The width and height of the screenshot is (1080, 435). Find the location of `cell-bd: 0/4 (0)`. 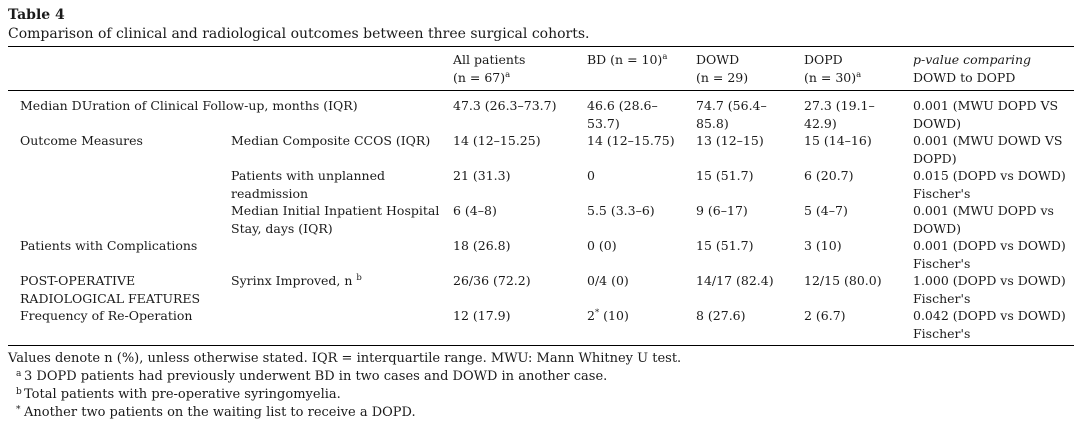

cell-bd: 0/4 (0) is located at coordinates (608, 280).